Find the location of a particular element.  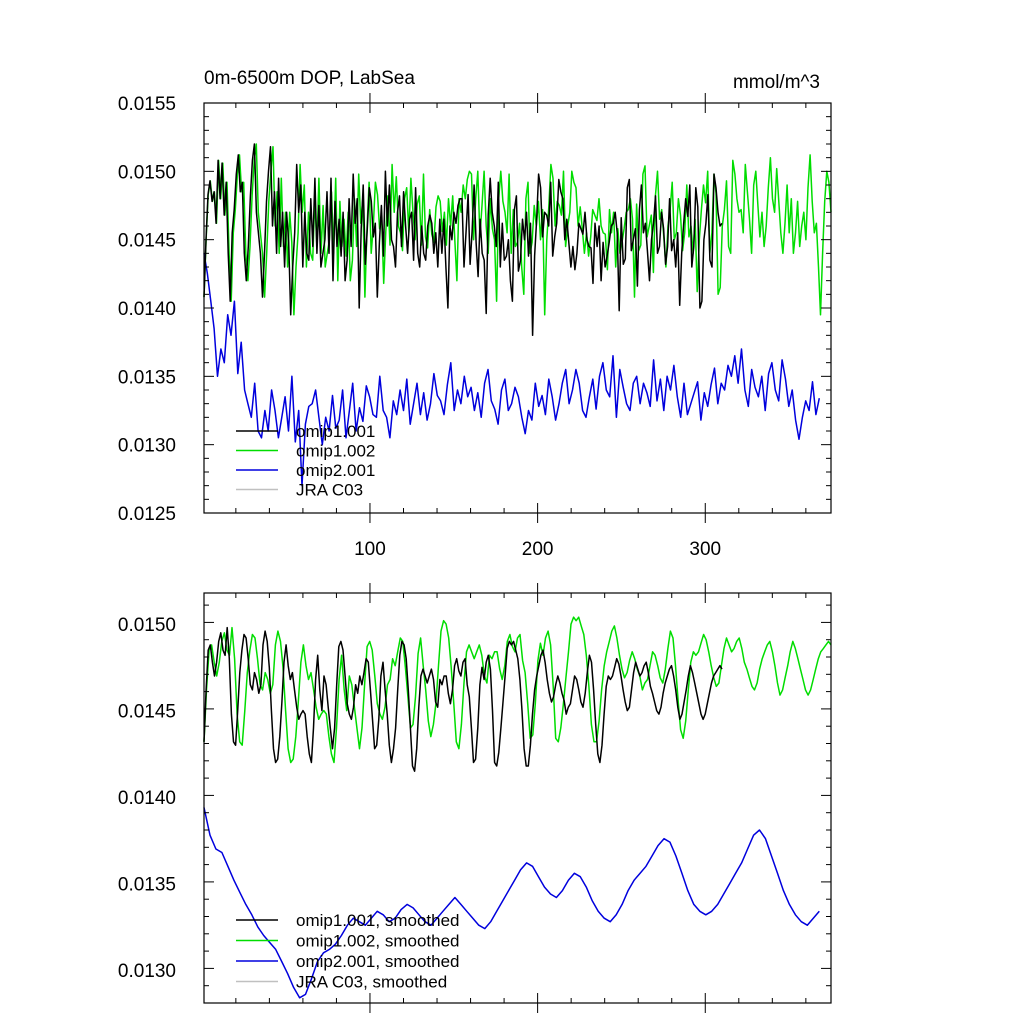

series-line-omip2-001-smoothed is located at coordinates (511, 903).